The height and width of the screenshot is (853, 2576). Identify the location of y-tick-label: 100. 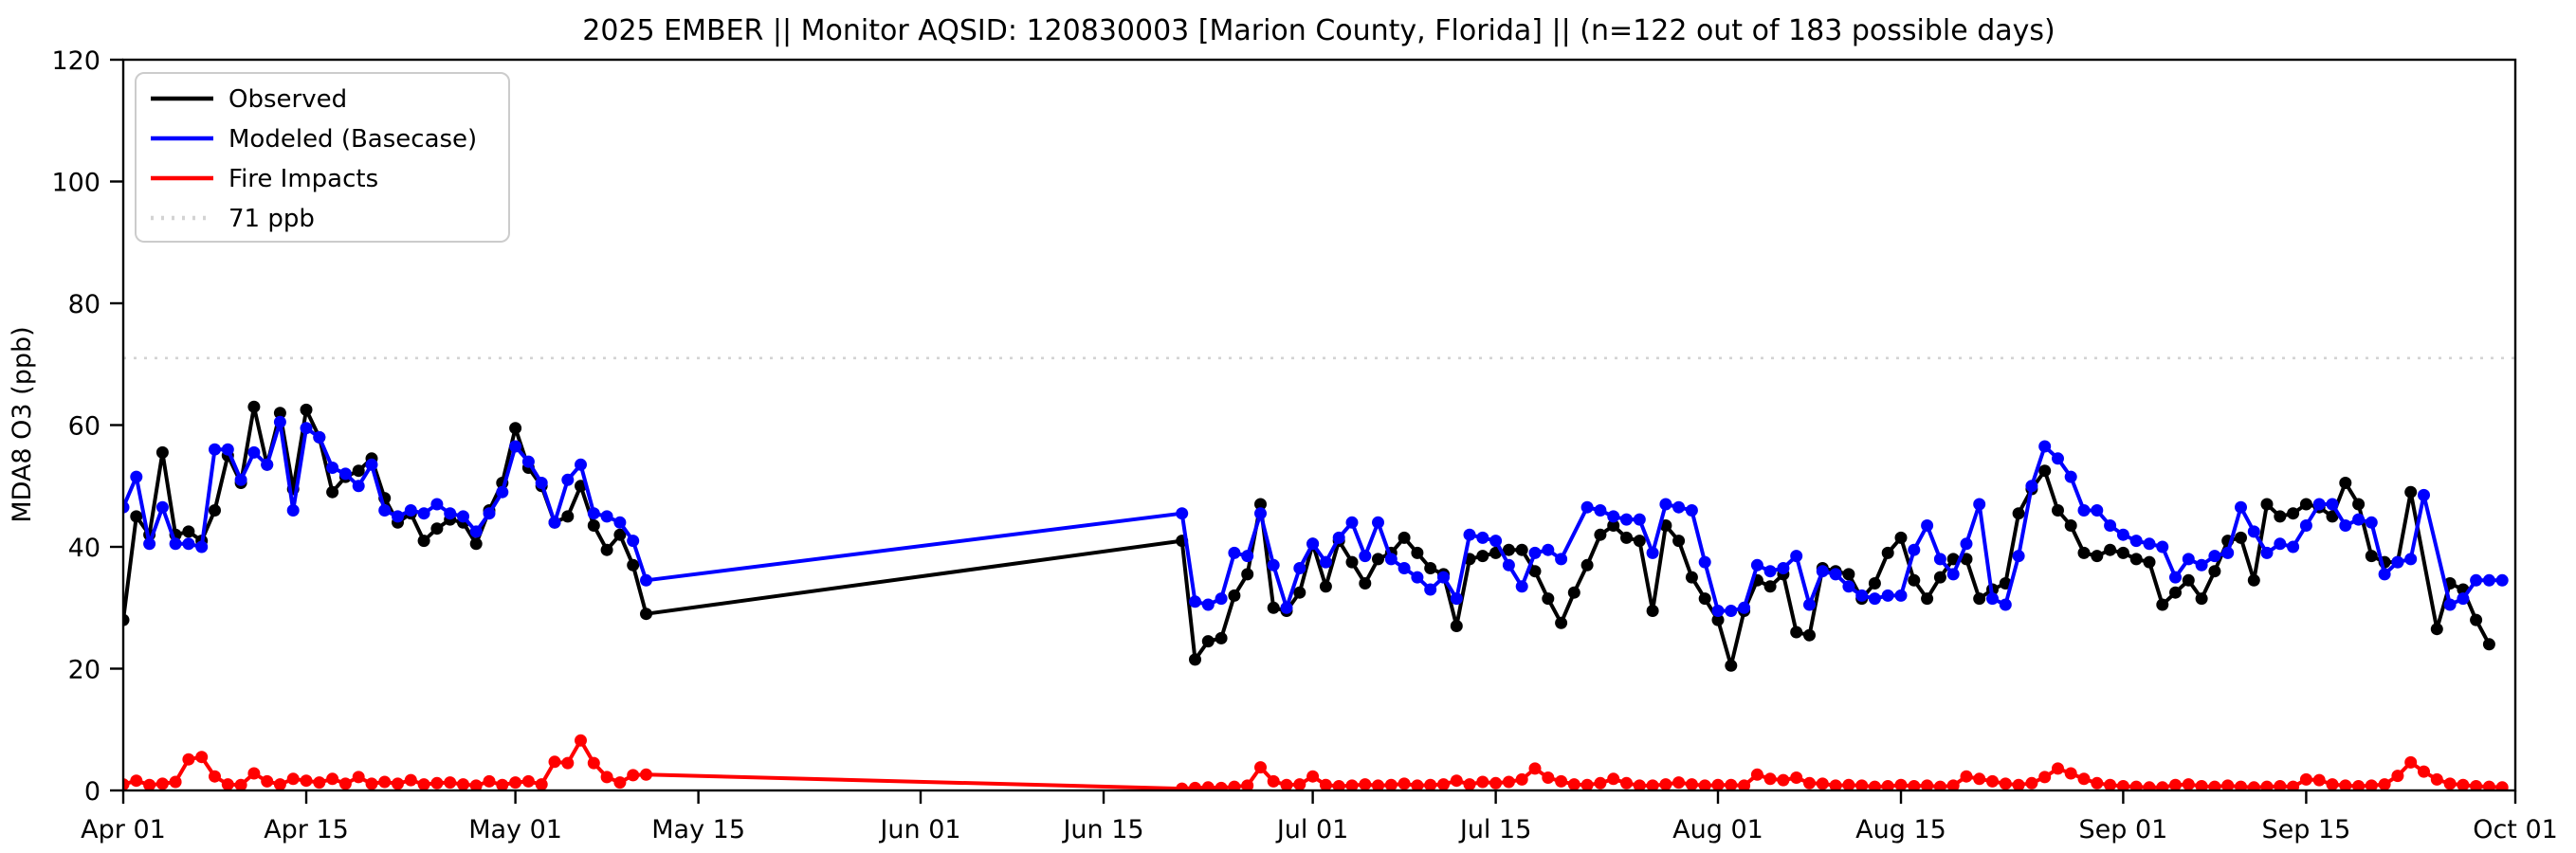
(75, 183).